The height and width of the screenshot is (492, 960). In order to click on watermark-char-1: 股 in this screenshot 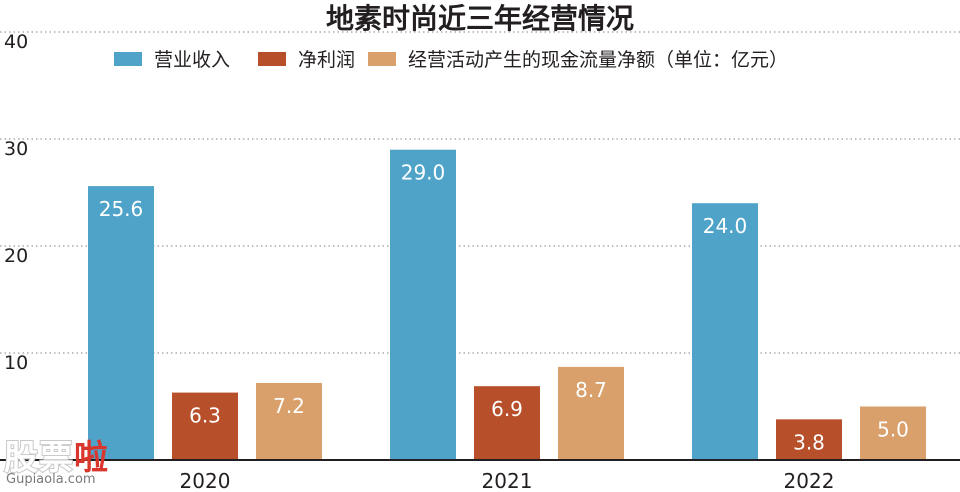, I will do `click(21, 458)`.